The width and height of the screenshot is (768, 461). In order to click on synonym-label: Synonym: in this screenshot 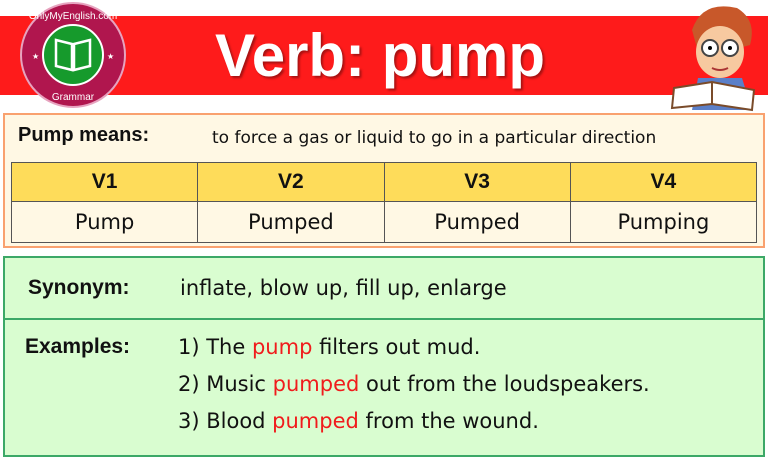, I will do `click(79, 287)`.